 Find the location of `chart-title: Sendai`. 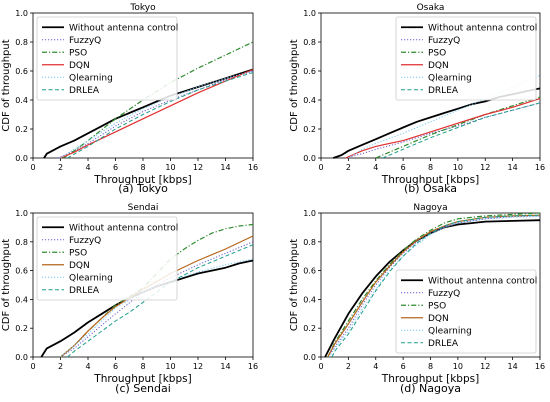

chart-title: Sendai is located at coordinates (143, 208).